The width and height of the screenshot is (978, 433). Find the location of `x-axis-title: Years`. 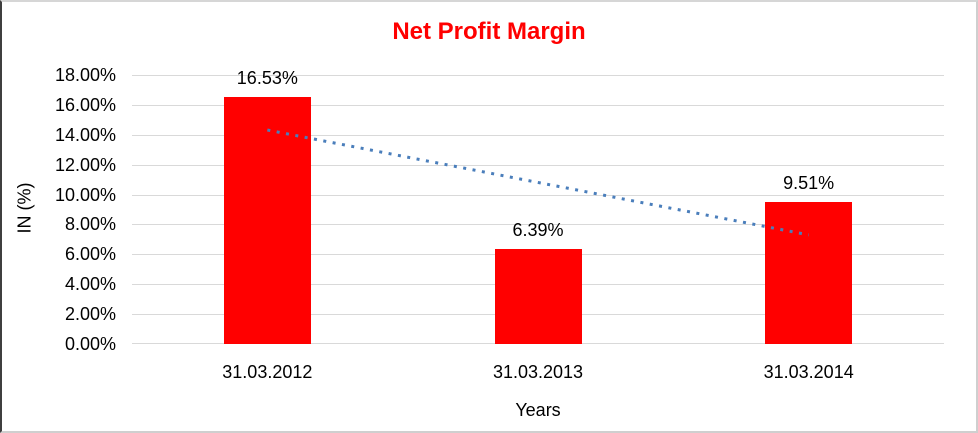

x-axis-title: Years is located at coordinates (538, 410).